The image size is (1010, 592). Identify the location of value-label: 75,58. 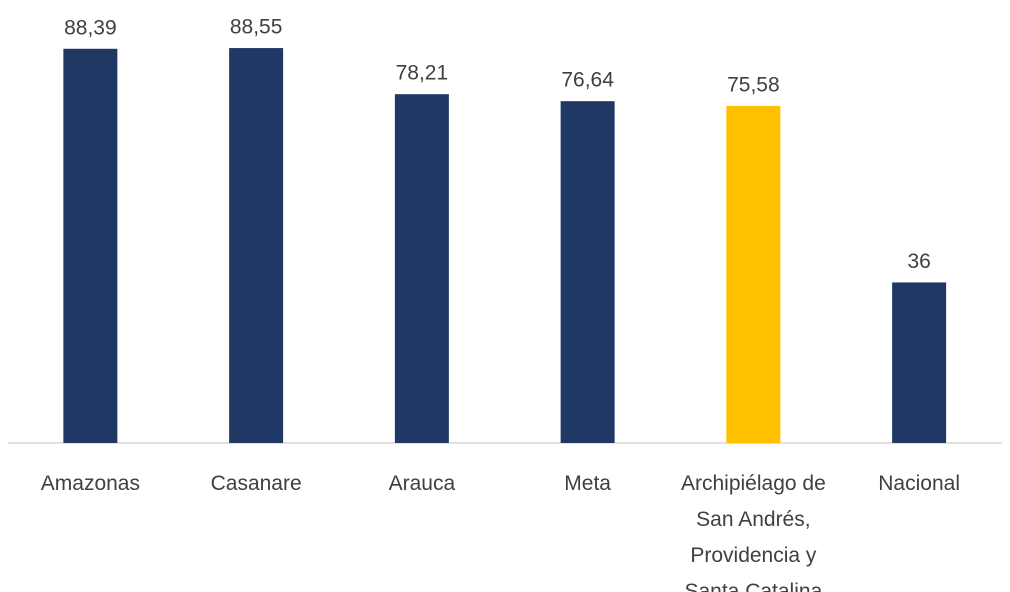
(753, 84).